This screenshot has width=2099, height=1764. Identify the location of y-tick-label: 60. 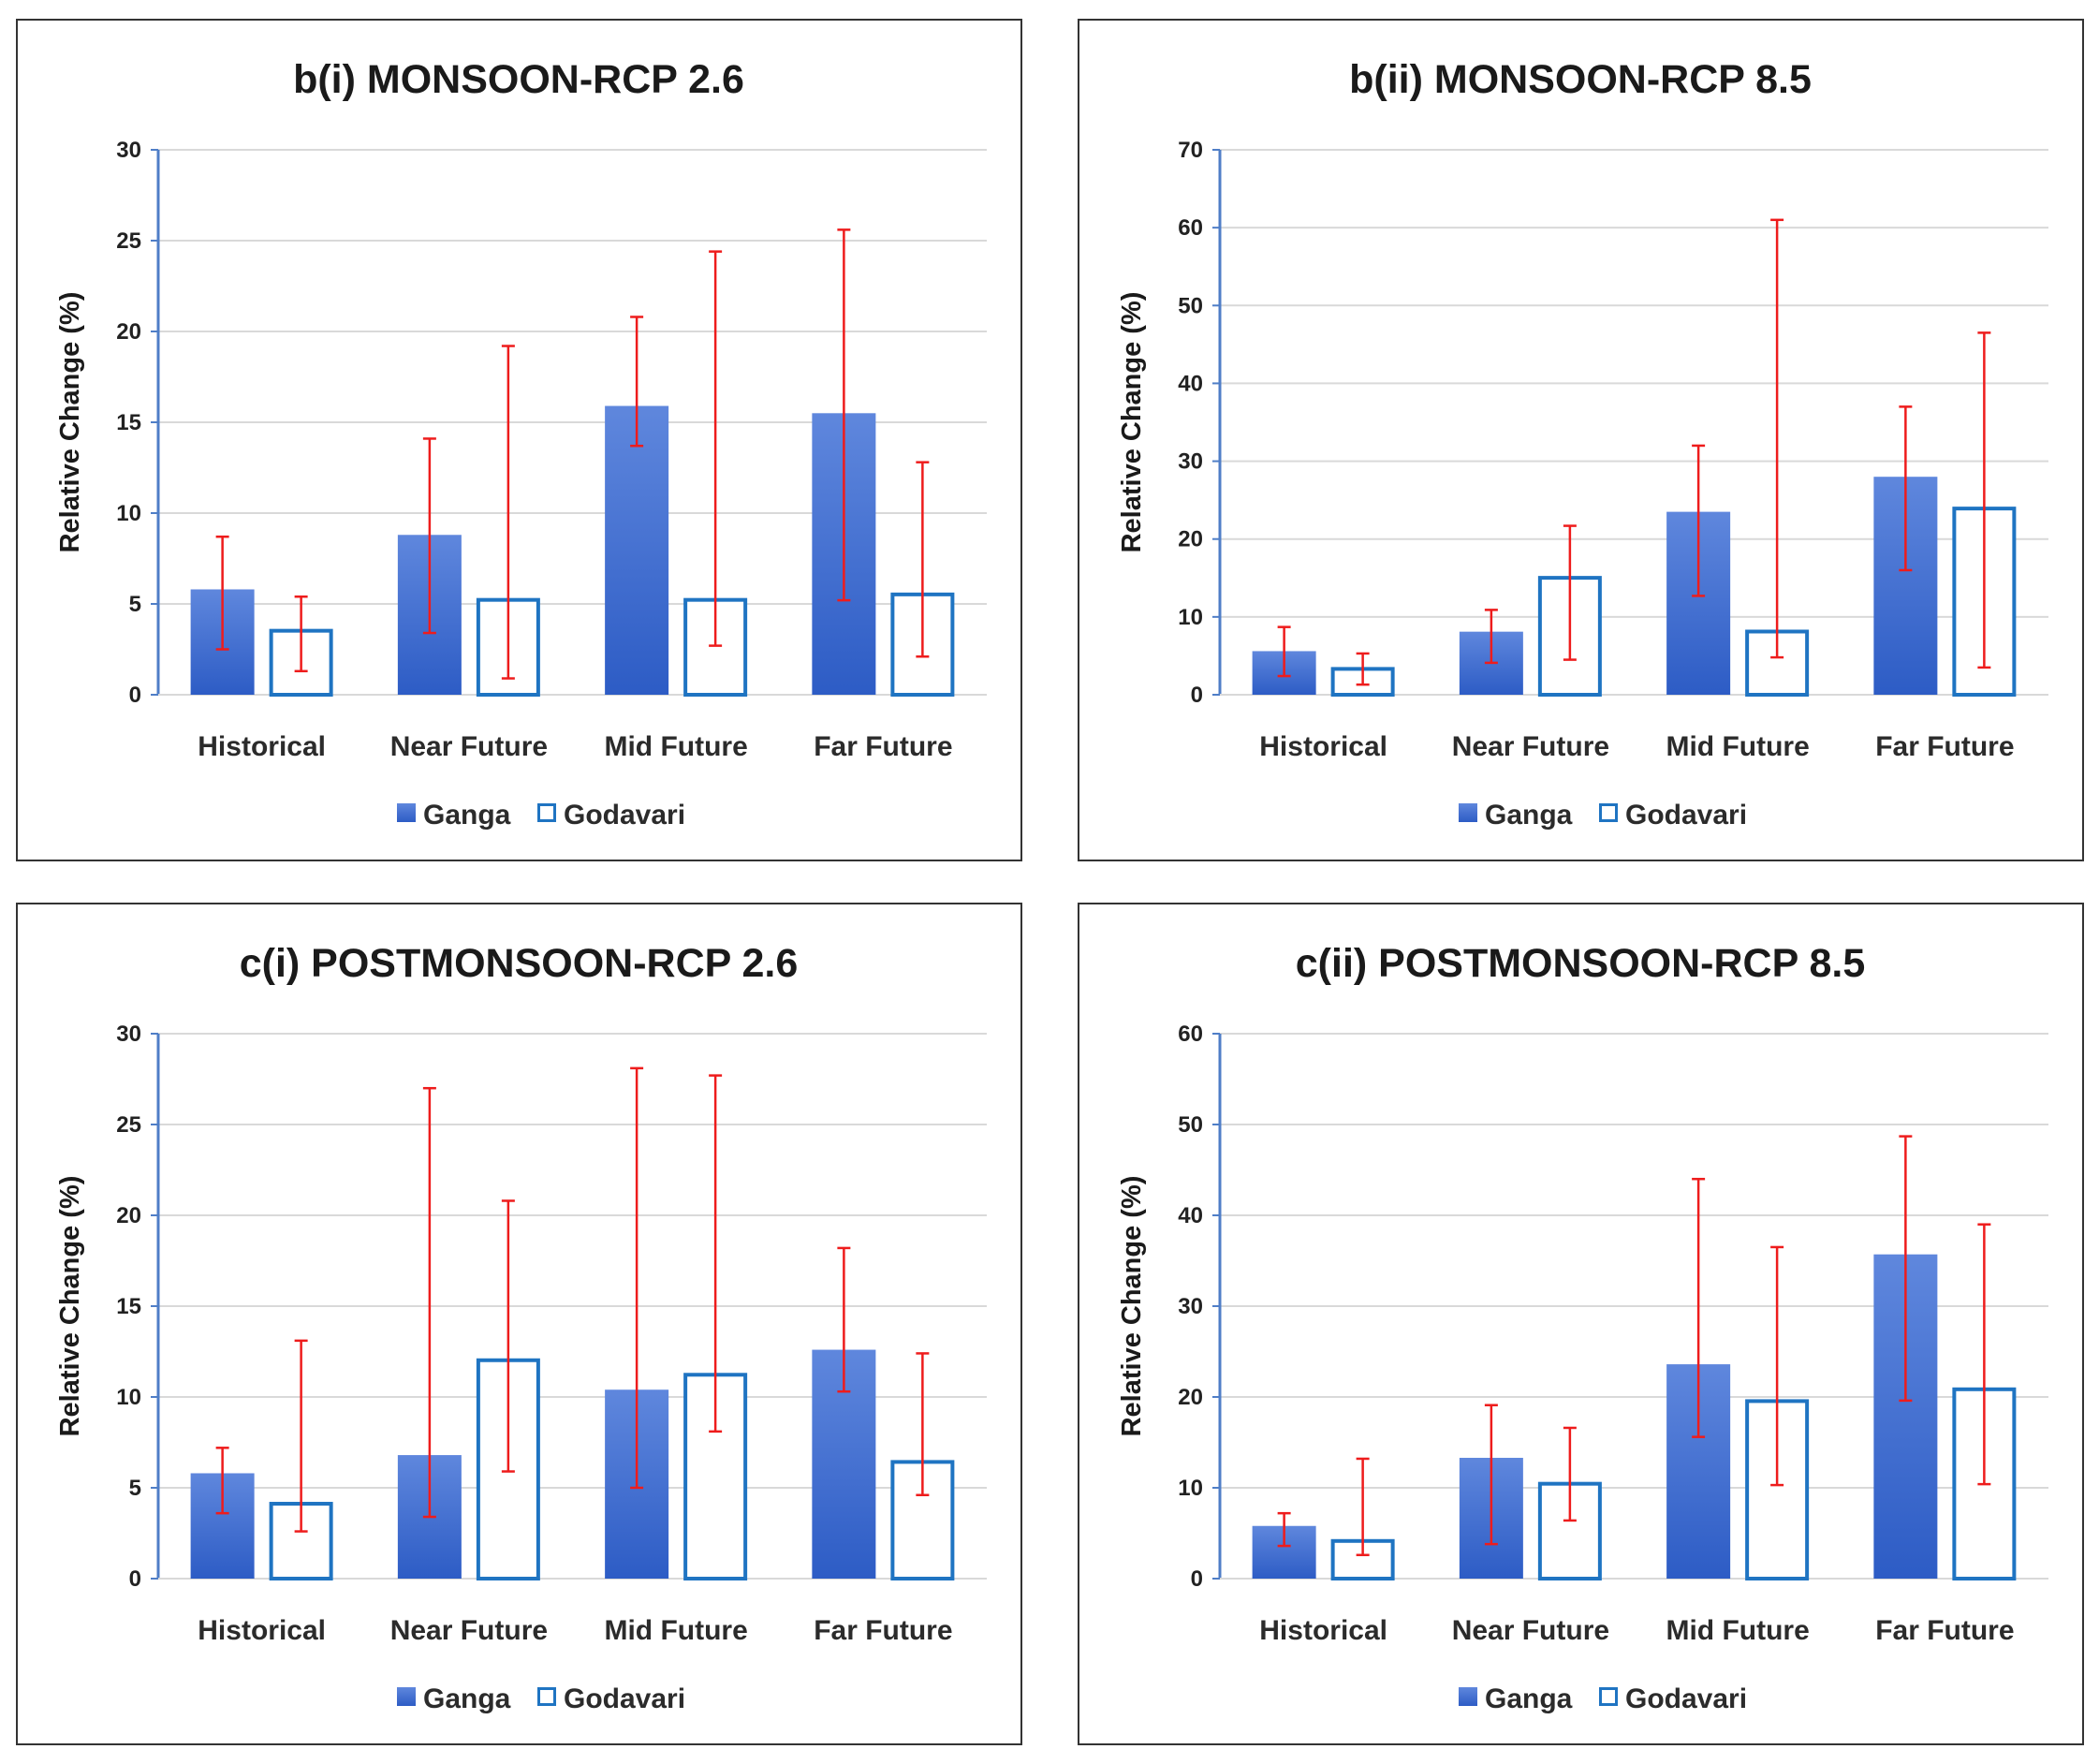
(1190, 228).